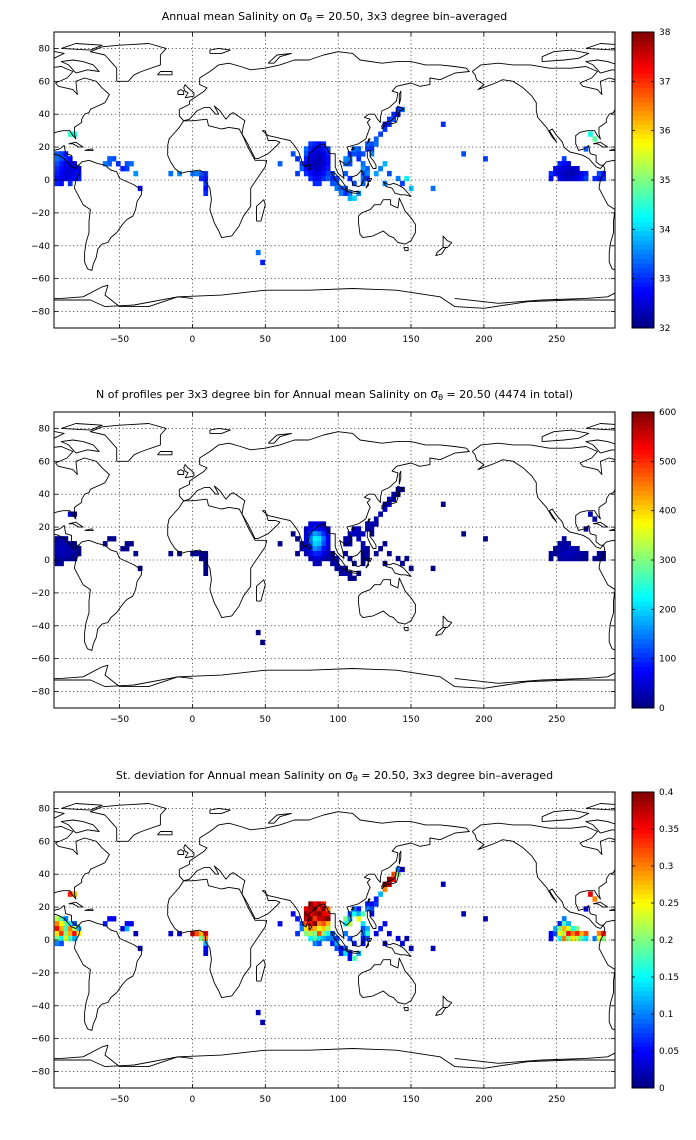  I want to click on x-tick-label: 150, so click(410, 1100).